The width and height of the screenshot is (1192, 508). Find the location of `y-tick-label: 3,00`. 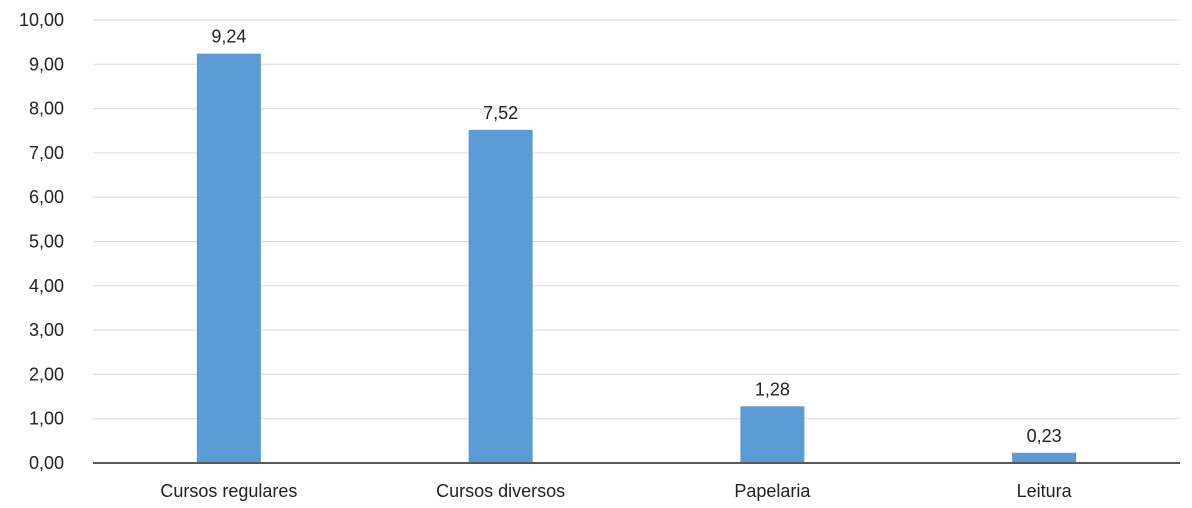

y-tick-label: 3,00 is located at coordinates (46, 330).